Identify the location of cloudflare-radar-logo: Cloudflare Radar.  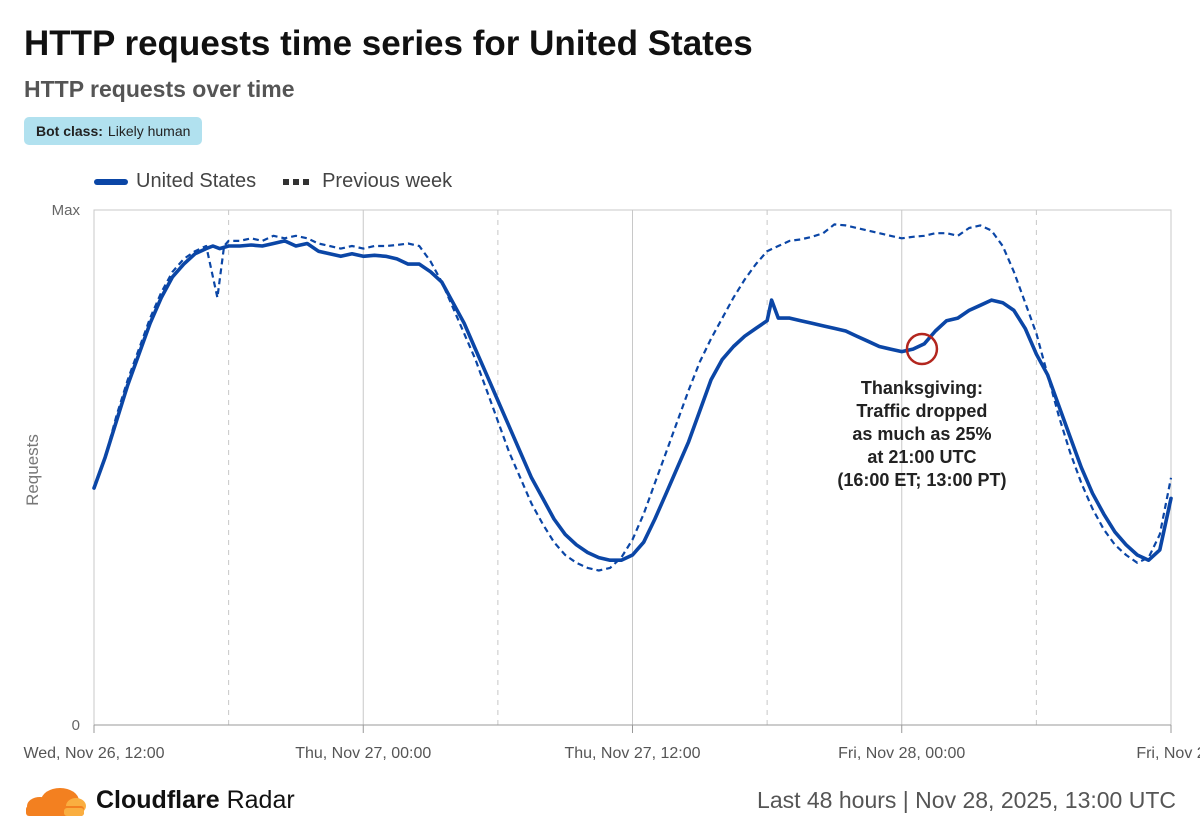
(159, 800).